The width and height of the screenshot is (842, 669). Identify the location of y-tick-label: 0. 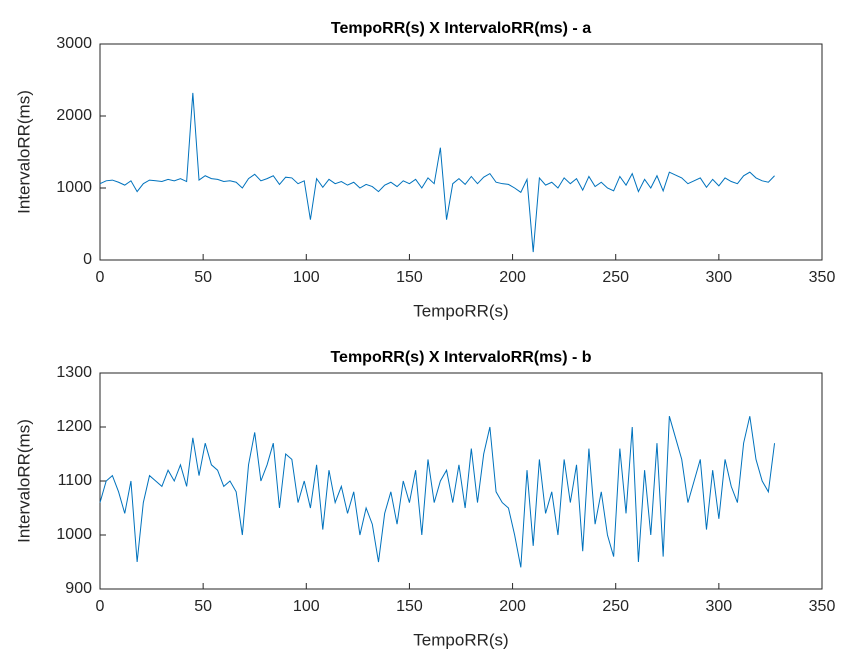
(87, 259).